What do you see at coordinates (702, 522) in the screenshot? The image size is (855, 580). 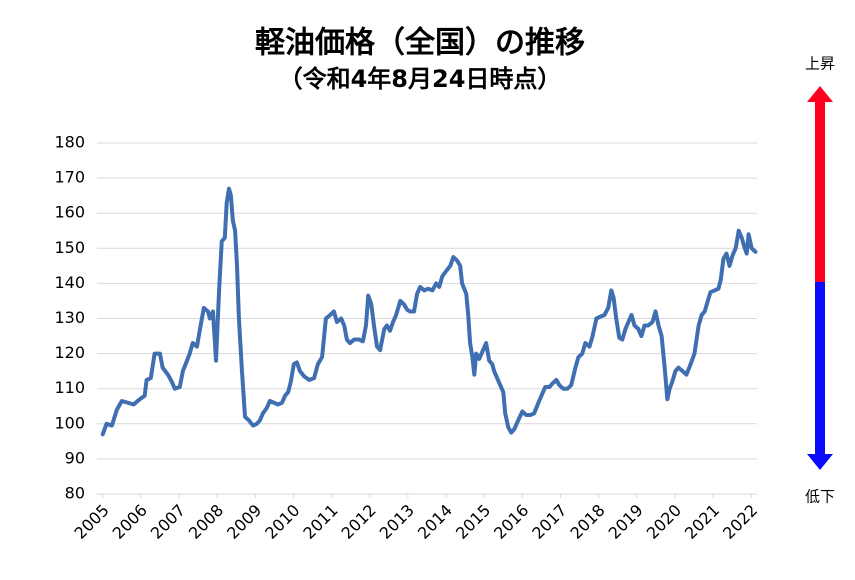 I see `x-tick-label: 2021` at bounding box center [702, 522].